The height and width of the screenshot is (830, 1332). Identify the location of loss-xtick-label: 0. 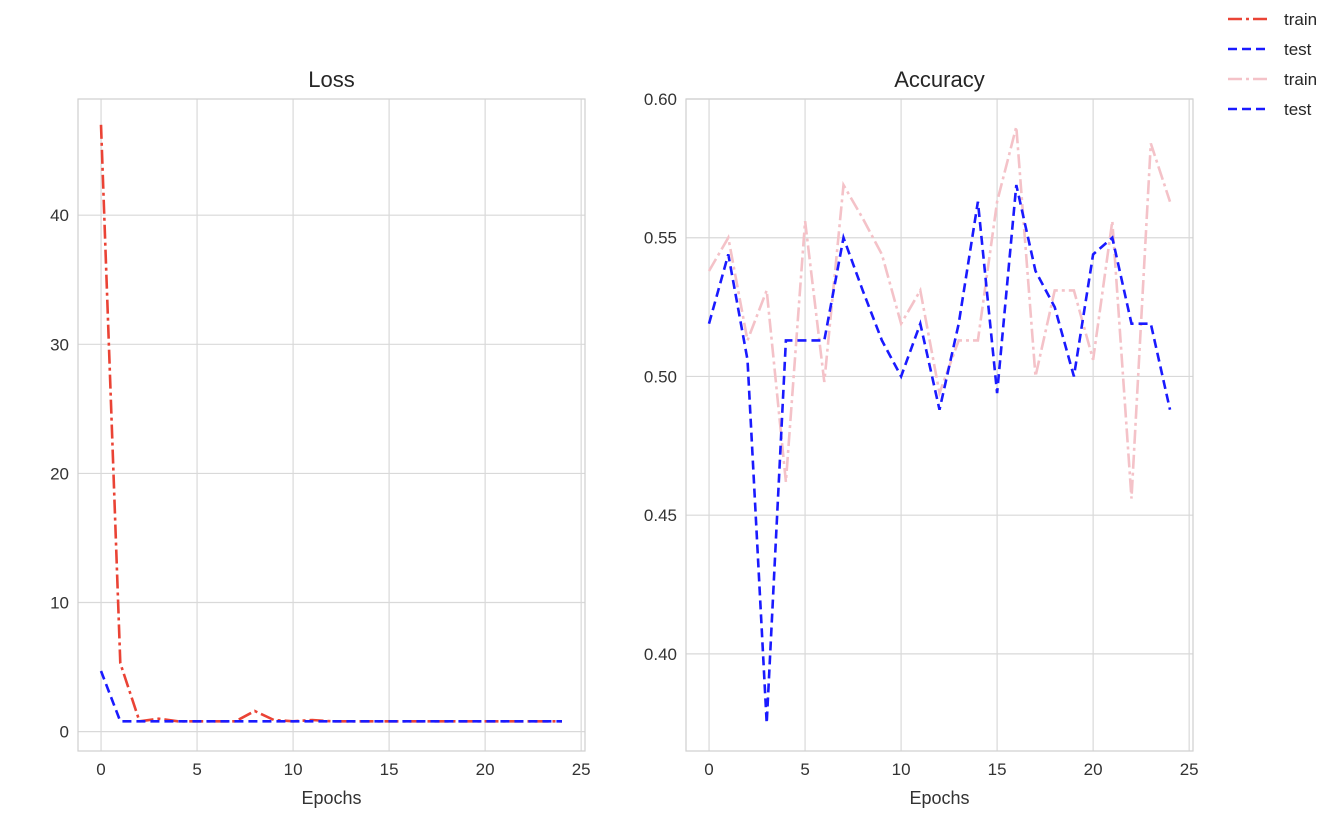
(100, 769).